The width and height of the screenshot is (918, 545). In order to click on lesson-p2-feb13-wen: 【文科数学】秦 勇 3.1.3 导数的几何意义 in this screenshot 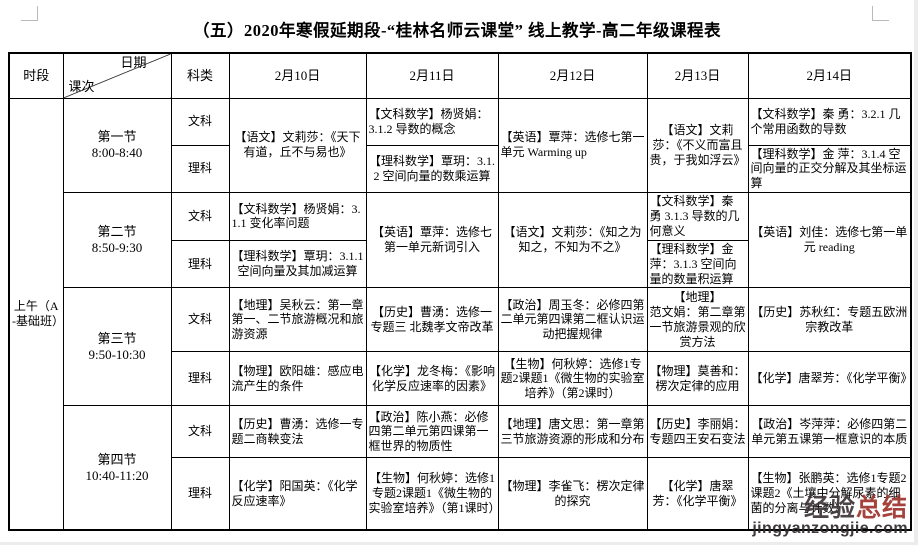, I will do `click(697, 216)`.